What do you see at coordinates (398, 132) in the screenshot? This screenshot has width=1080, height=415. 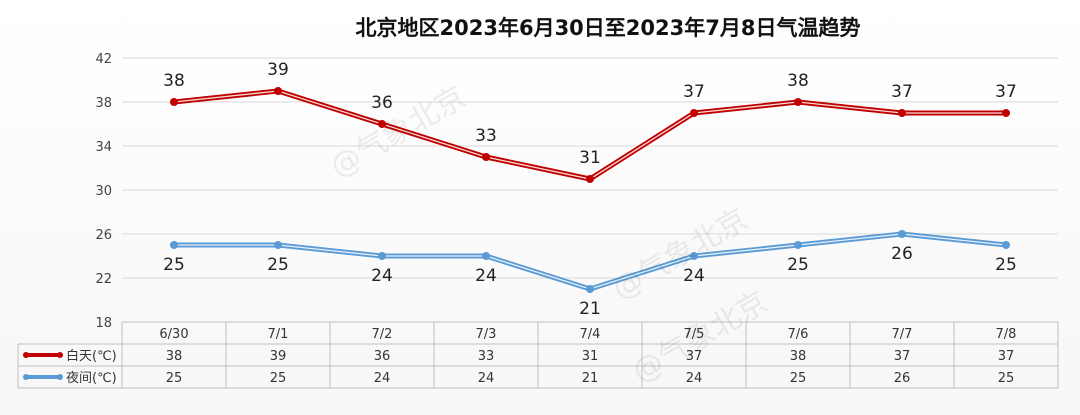 I see `watermark: @气象北京` at bounding box center [398, 132].